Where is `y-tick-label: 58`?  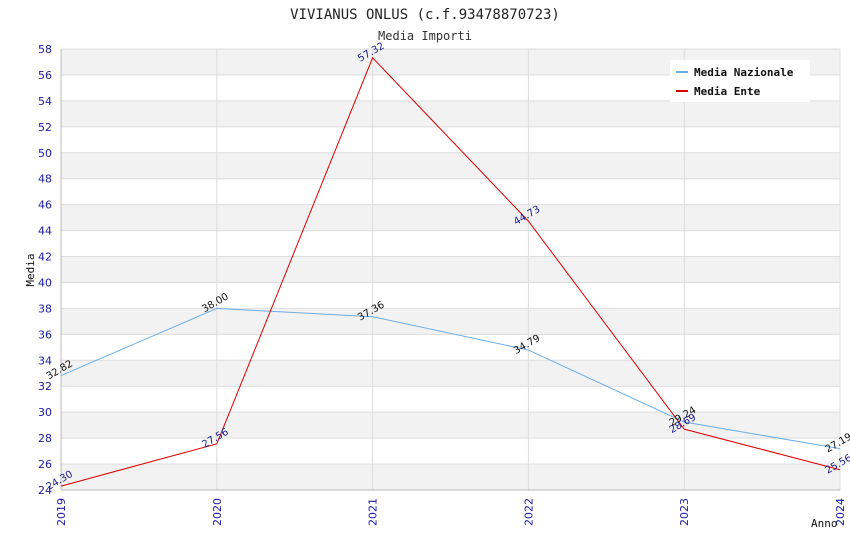 y-tick-label: 58 is located at coordinates (45, 49).